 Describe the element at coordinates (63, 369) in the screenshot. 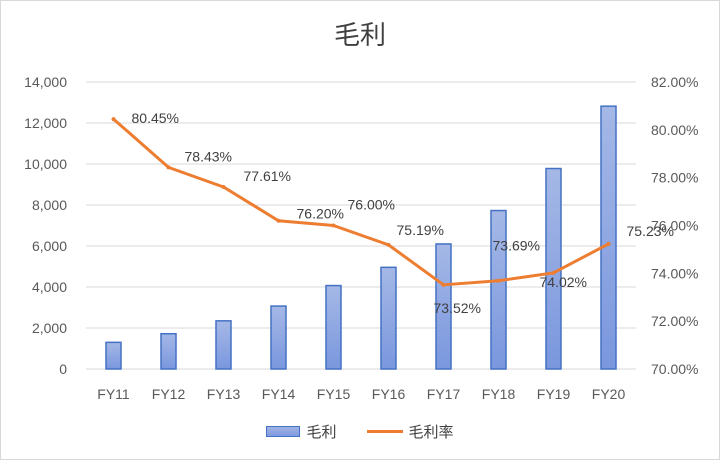

I see `y-left-tick-label: 0` at that location.